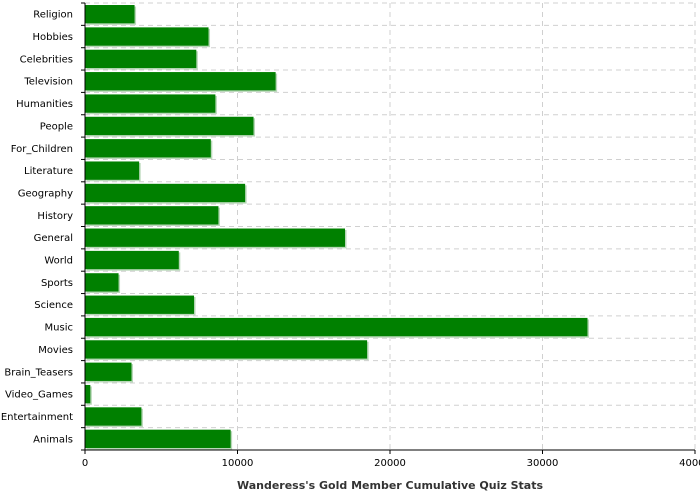 This screenshot has height=500, width=700. I want to click on category-label: World, so click(58, 261).